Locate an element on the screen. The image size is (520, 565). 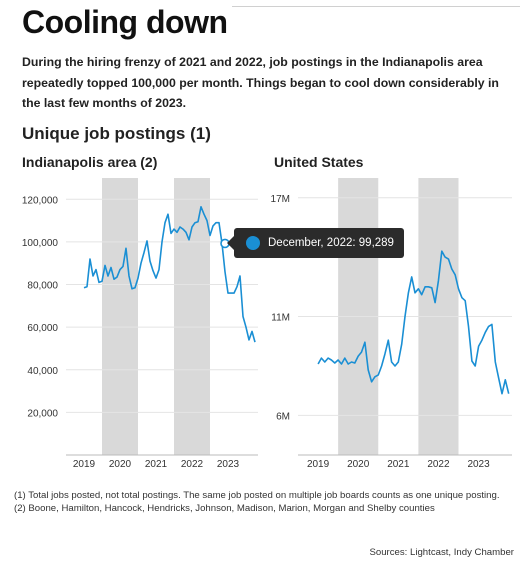
us-y-tick-label: 17M is located at coordinates (280, 199).